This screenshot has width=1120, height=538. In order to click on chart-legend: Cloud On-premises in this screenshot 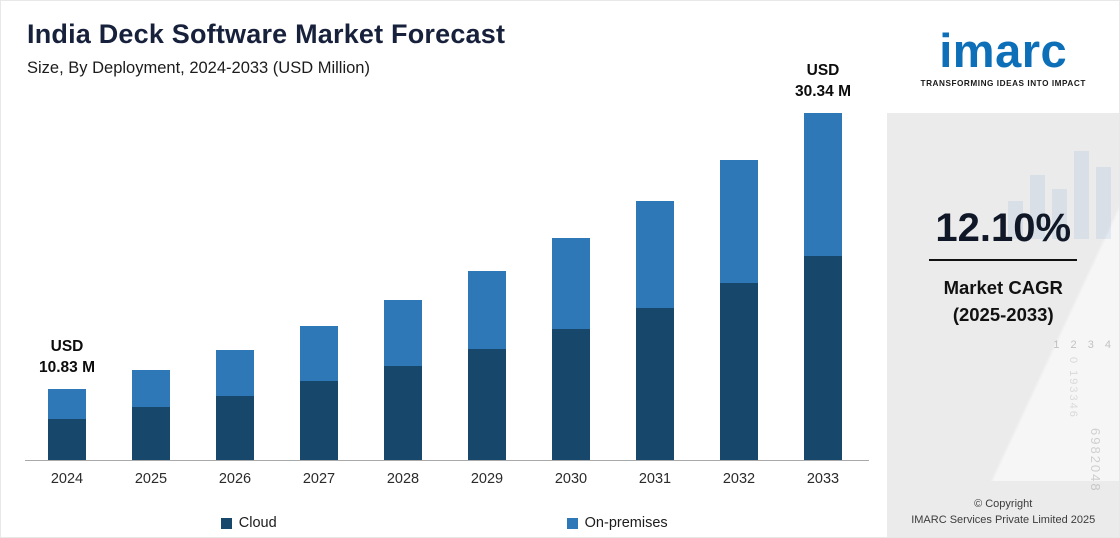, I will do `click(444, 523)`.